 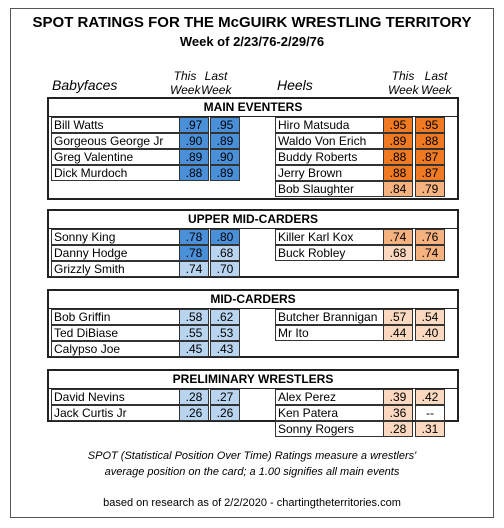 I want to click on heel-name: Buck Robley, so click(x=329, y=253).